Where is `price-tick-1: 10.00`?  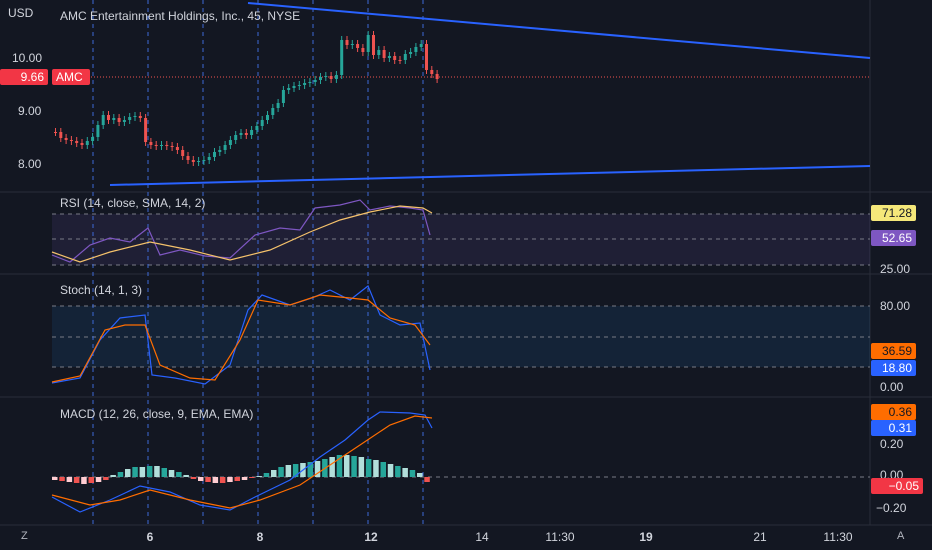 price-tick-1: 10.00 is located at coordinates (27, 58).